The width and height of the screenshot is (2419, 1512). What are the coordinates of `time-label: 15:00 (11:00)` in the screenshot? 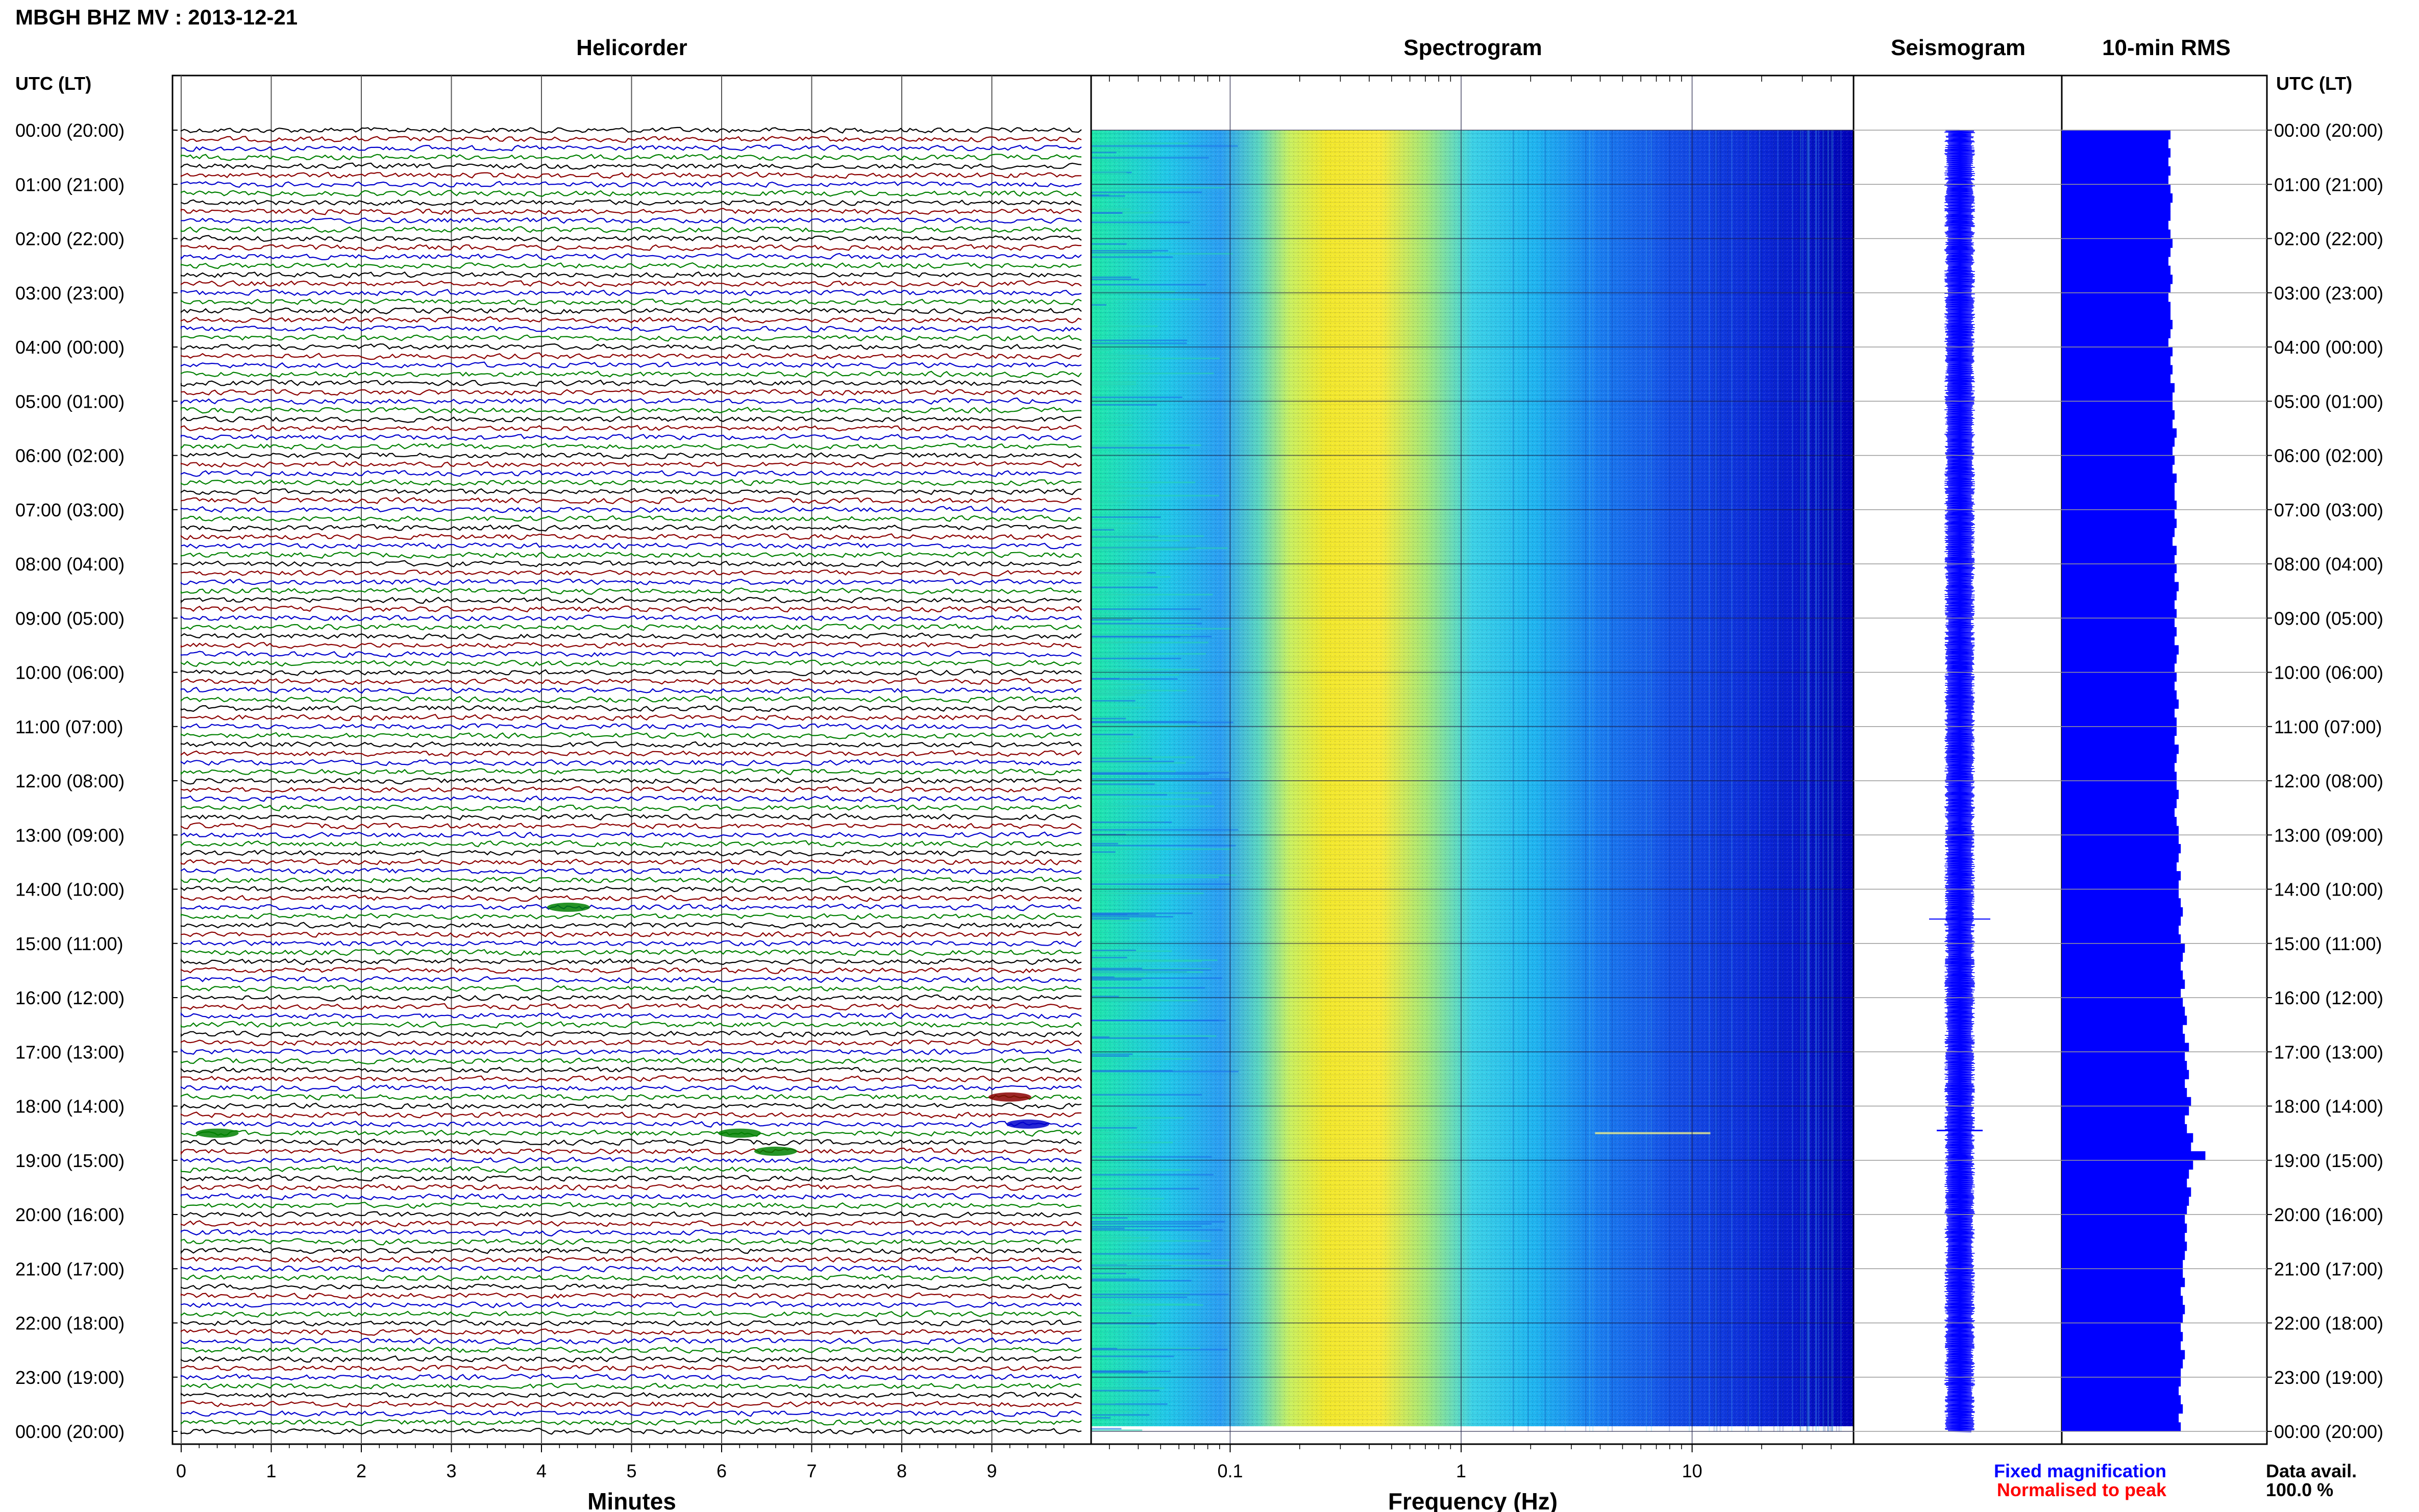 It's located at (69, 943).